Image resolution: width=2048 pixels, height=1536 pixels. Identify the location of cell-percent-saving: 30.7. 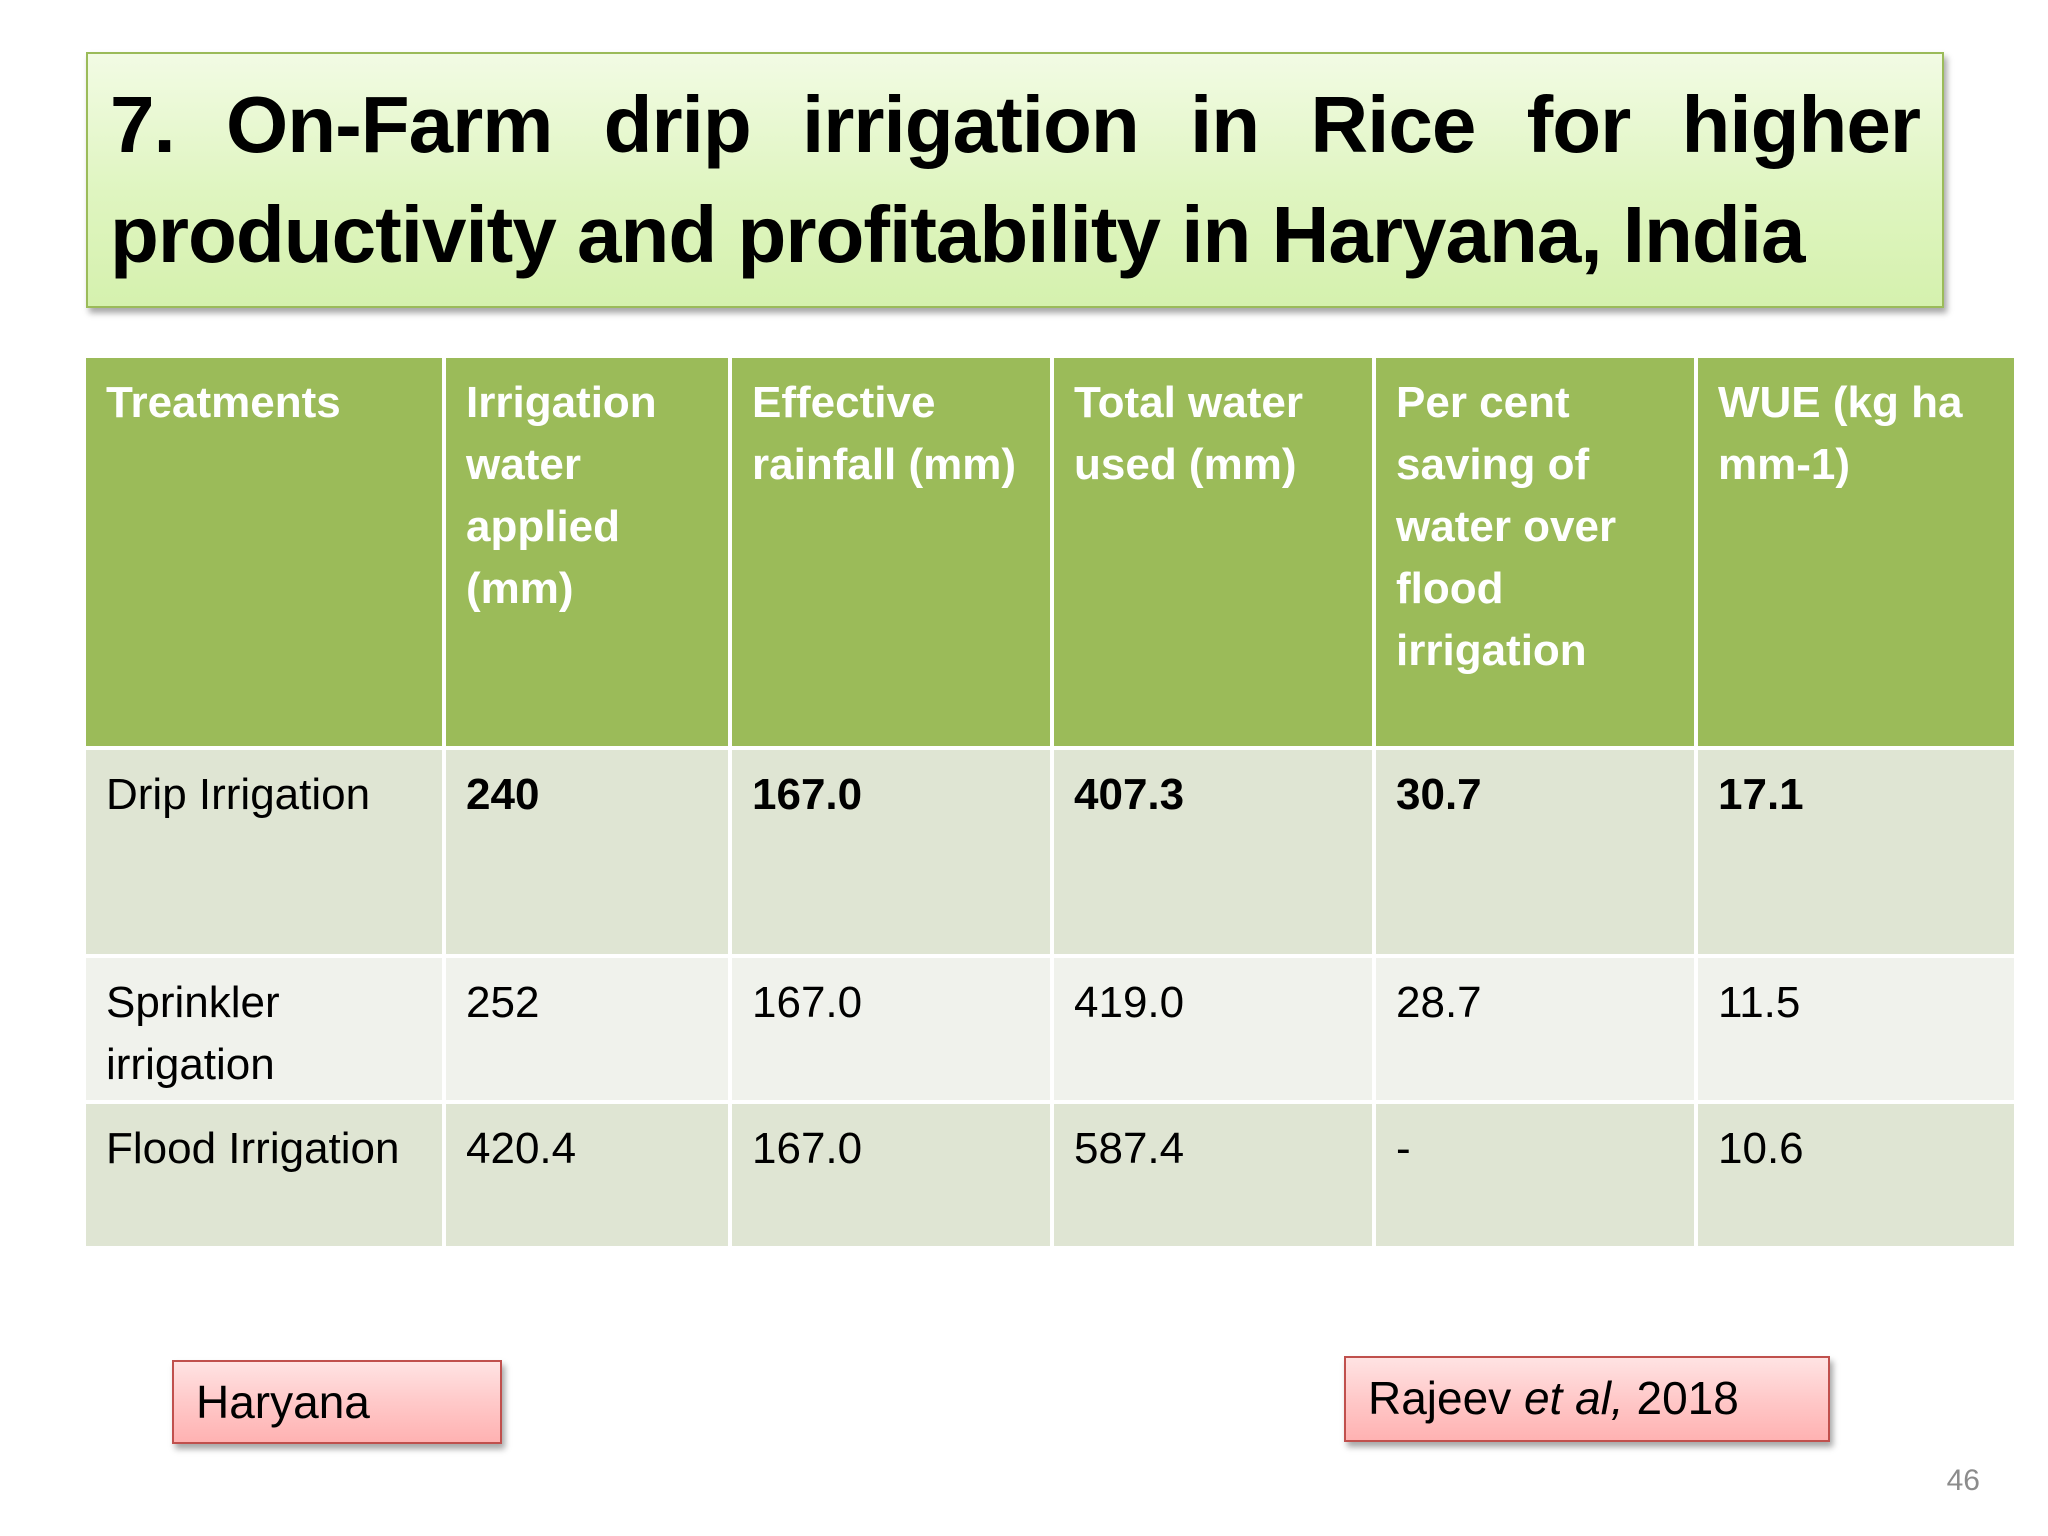
(1535, 852).